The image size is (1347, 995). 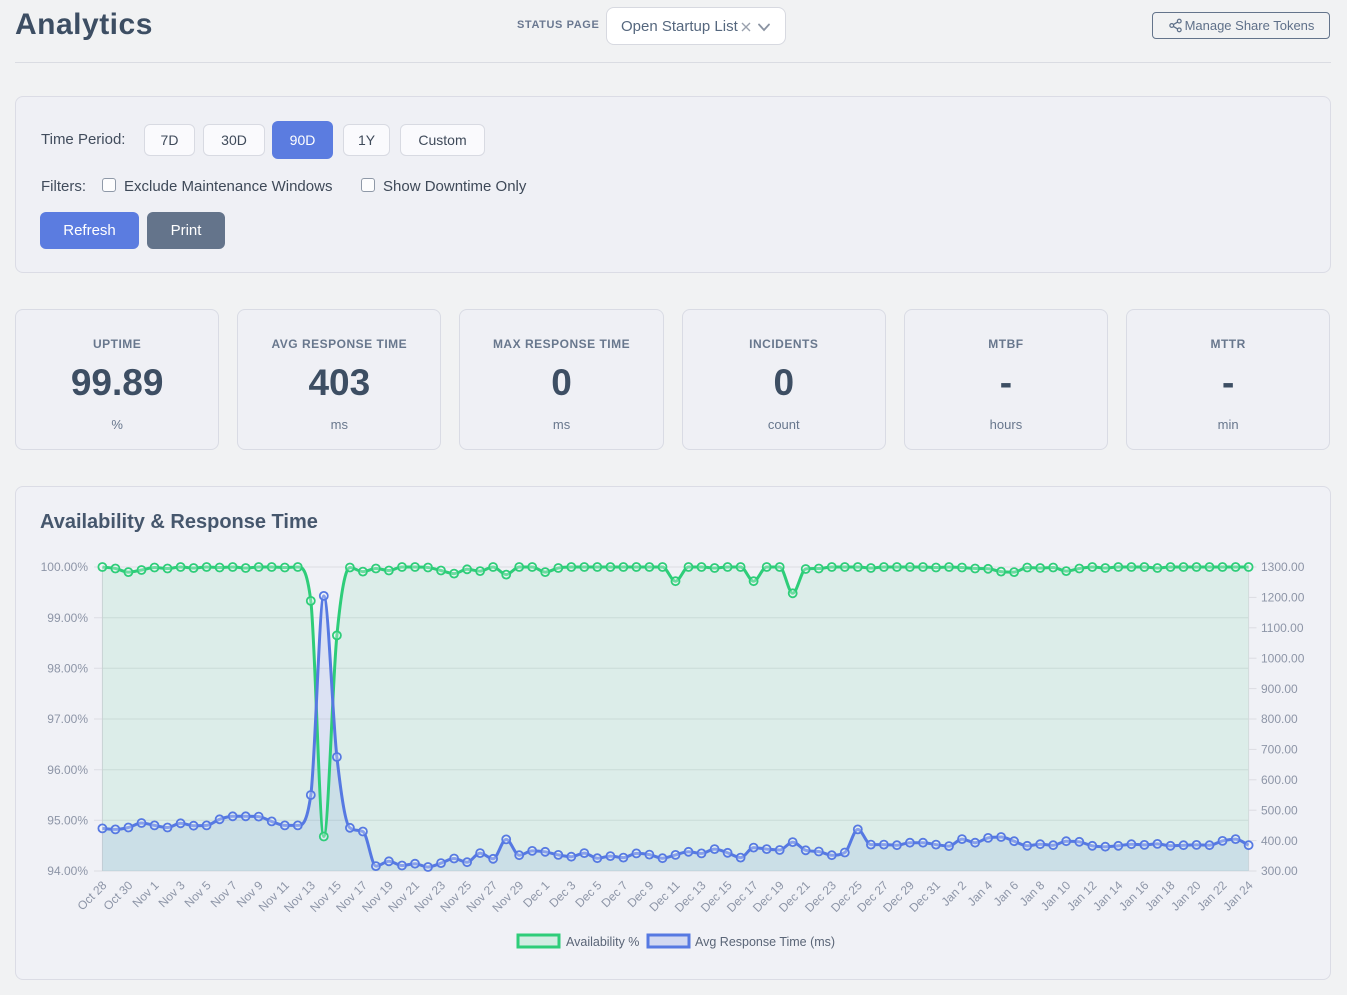 What do you see at coordinates (953, 893) in the screenshot?
I see `svg-text: Jan 2` at bounding box center [953, 893].